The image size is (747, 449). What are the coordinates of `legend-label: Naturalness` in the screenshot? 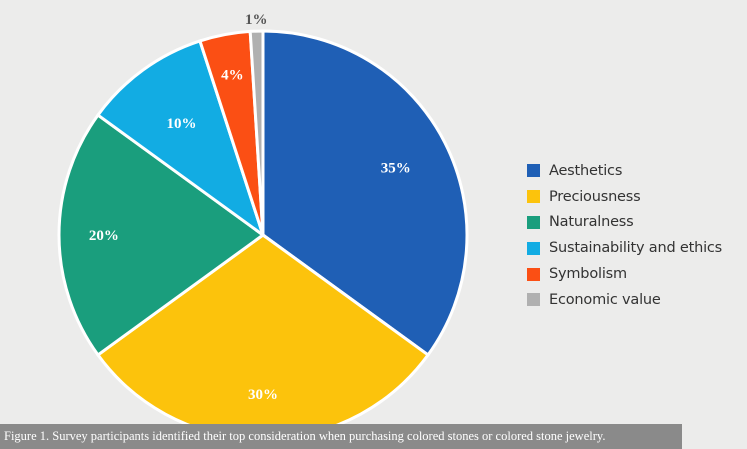 It's located at (591, 222).